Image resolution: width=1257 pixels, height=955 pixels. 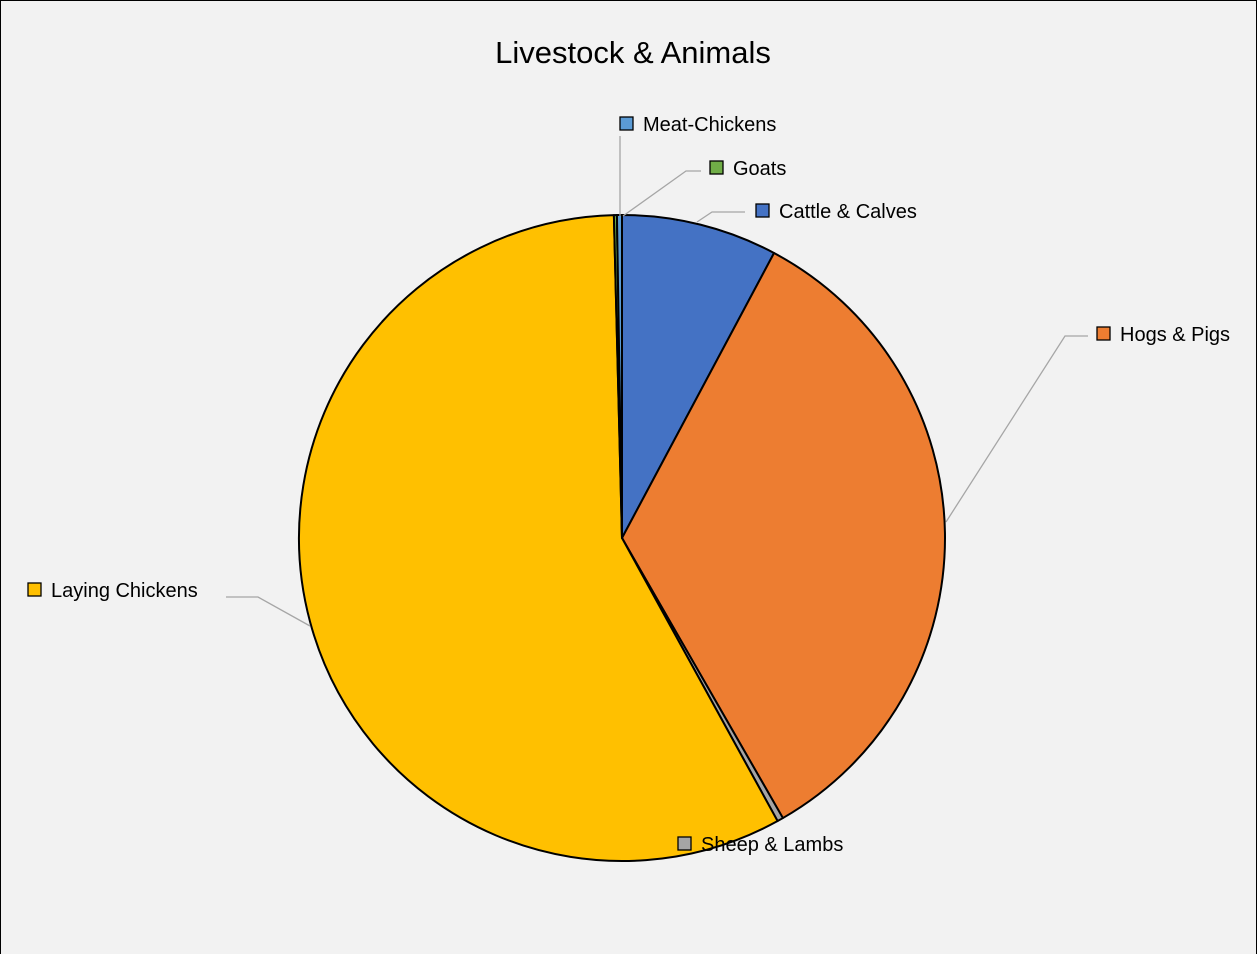 What do you see at coordinates (684, 843) in the screenshot?
I see `legend-key-sheep-lambs` at bounding box center [684, 843].